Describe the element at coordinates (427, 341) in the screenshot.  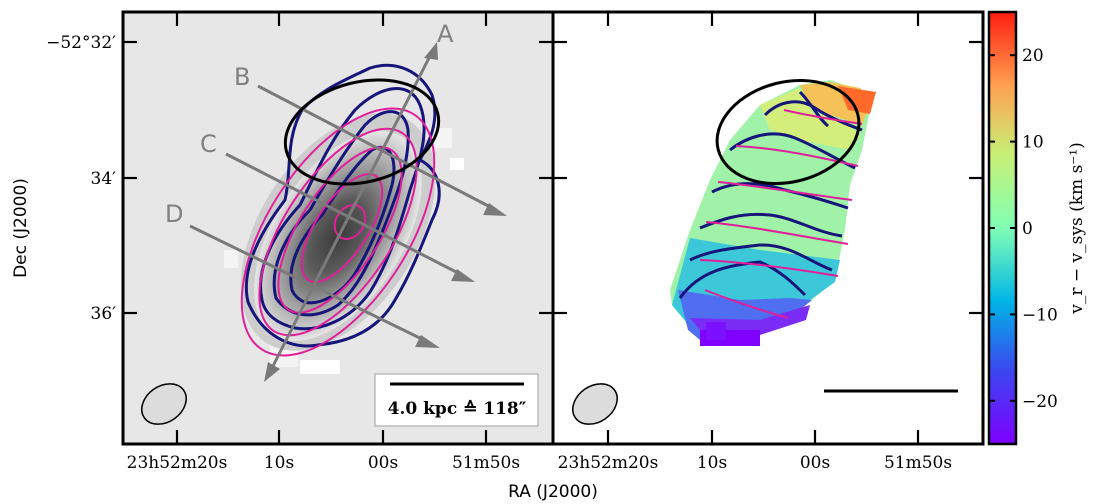
I see `cut-d-arrowhead` at that location.